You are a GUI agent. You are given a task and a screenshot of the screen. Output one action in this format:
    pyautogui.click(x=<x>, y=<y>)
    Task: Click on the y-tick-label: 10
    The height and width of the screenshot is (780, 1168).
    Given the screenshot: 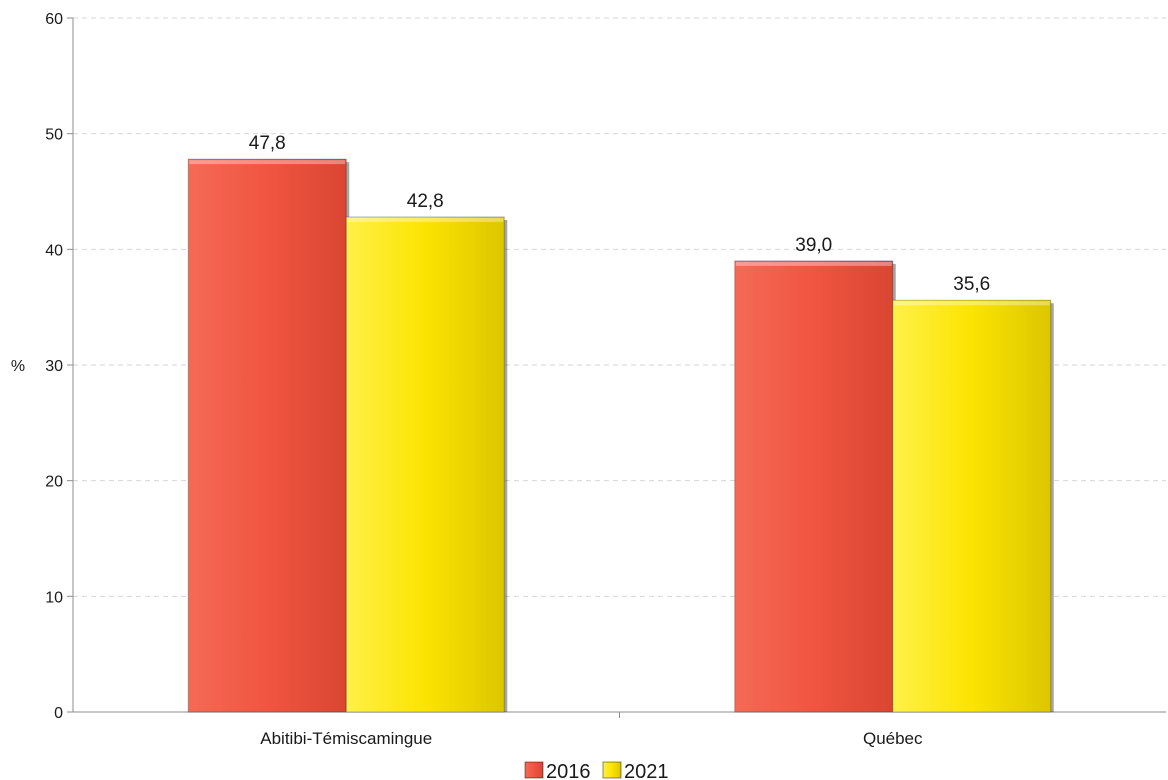 What is the action you would take?
    pyautogui.click(x=54, y=597)
    